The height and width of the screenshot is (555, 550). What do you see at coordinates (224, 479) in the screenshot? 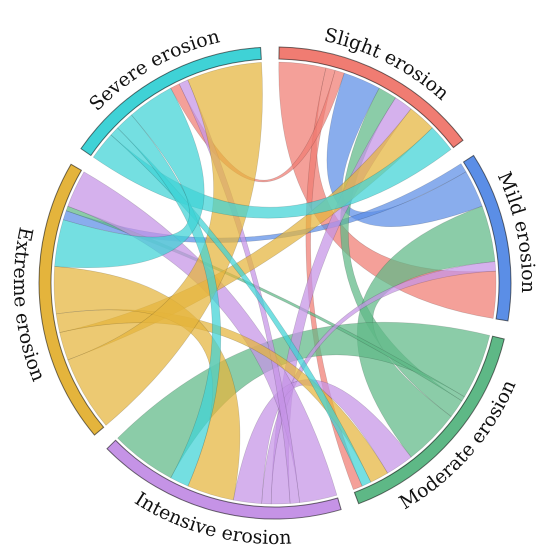
I see `group-arc-intensive` at bounding box center [224, 479].